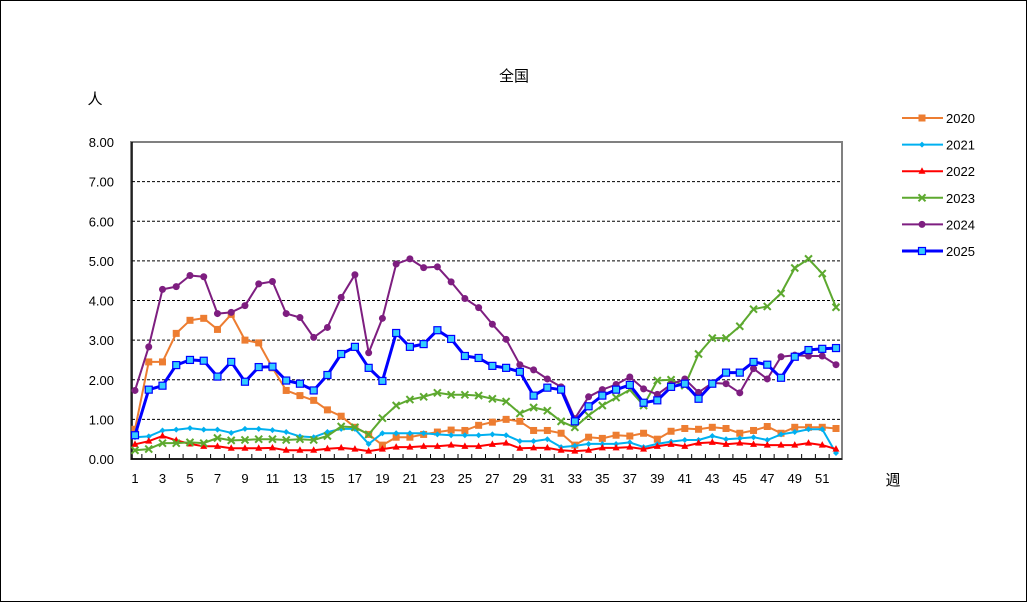 The width and height of the screenshot is (1027, 603). I want to click on y-axis-ticks: 0.00 1.00 2.00 3.00 4.00 5.00 6.00 7.00 8.00, so click(101, 301).